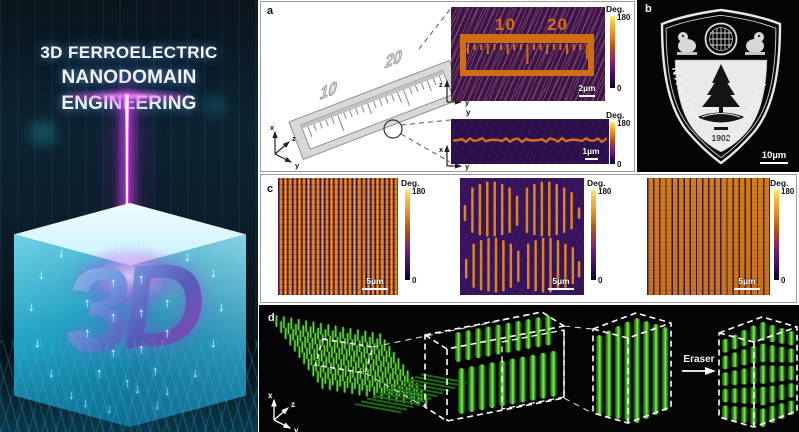  I want to click on axes-bottom-image, so click(453, 156).